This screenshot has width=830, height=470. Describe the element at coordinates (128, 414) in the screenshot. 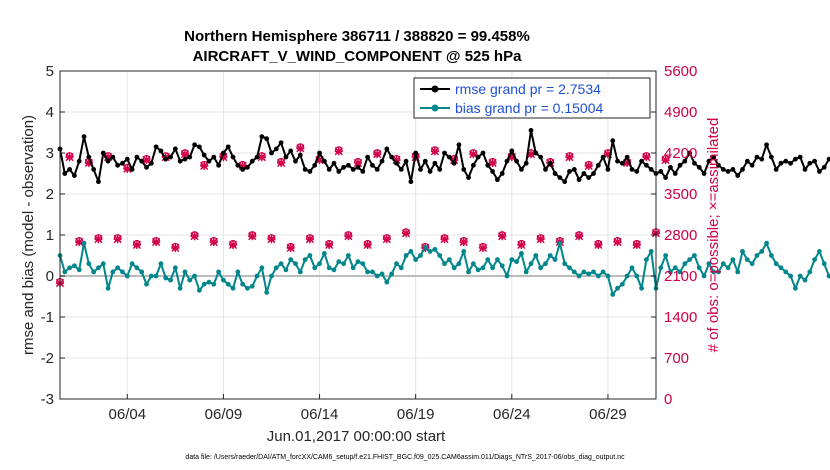

I see `x-tick-label: 06/04` at that location.